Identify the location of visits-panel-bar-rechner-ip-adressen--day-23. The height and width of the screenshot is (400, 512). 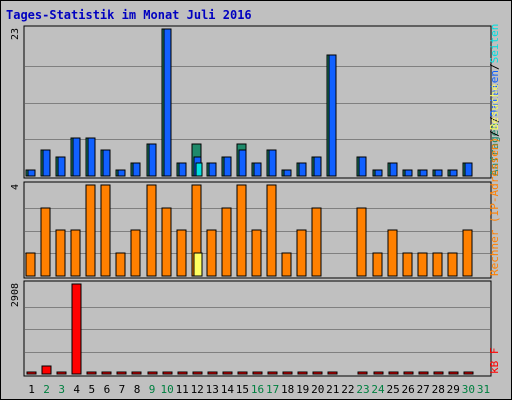
(361, 242).